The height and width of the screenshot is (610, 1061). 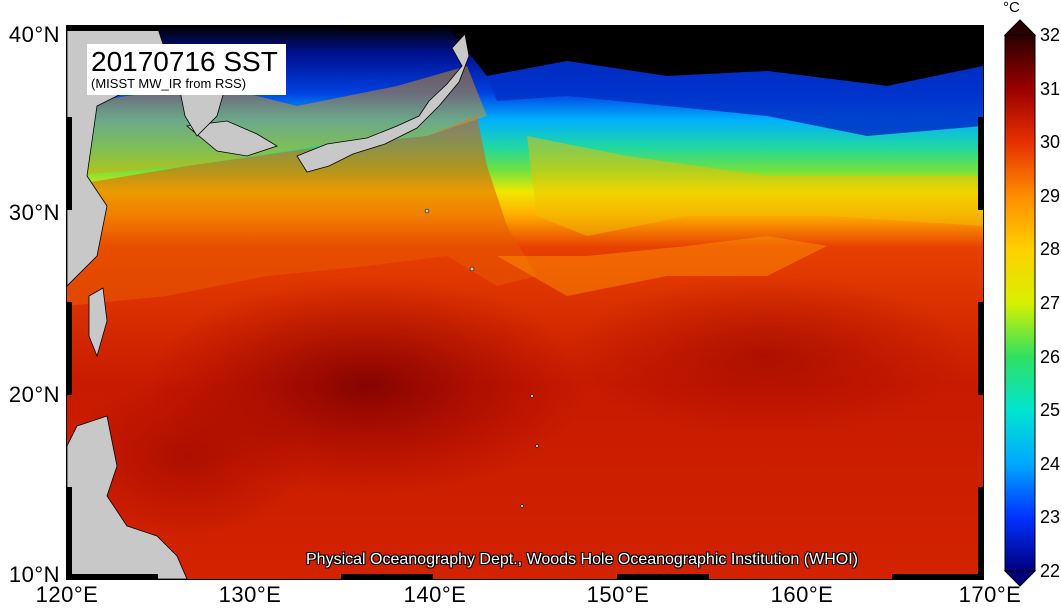 I want to click on lon-label-160: 160°E, so click(x=802, y=594).